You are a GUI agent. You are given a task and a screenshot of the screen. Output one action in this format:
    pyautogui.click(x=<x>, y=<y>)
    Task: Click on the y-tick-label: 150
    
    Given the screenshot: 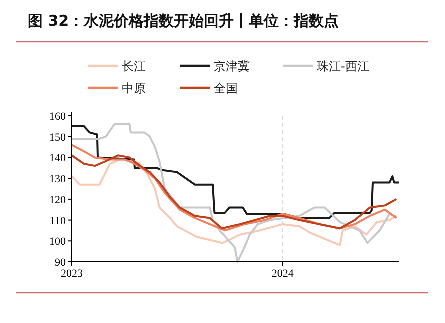 What is the action you would take?
    pyautogui.click(x=58, y=138)
    